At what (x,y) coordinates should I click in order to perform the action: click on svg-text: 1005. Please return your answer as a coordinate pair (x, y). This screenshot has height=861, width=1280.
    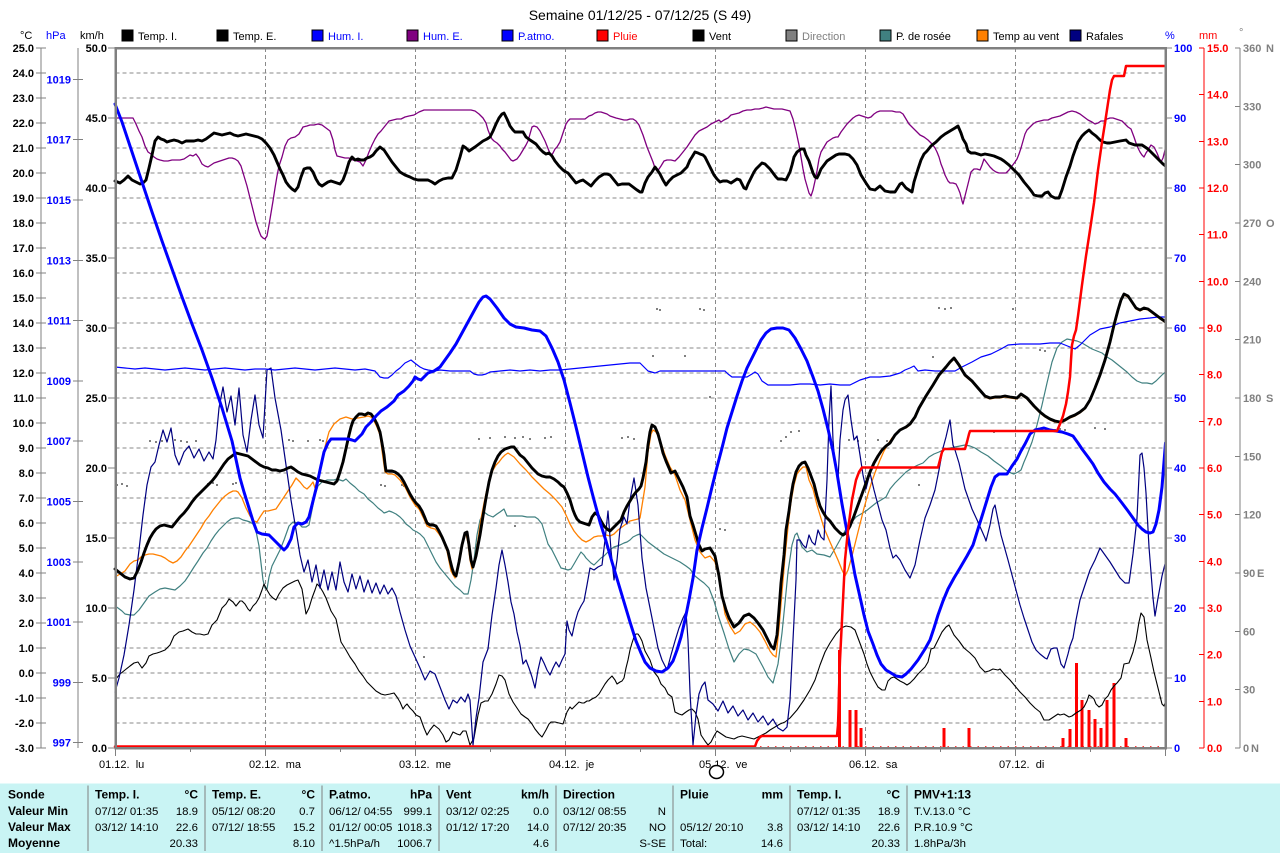
    Looking at the image, I should click on (59, 503).